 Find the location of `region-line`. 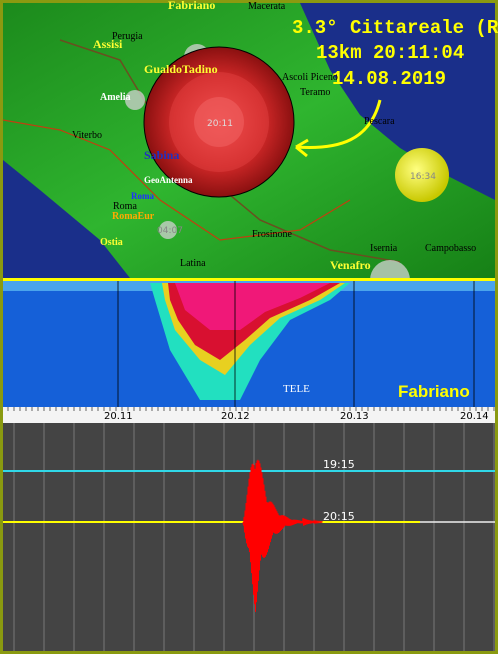

region-line is located at coordinates (176, 180).